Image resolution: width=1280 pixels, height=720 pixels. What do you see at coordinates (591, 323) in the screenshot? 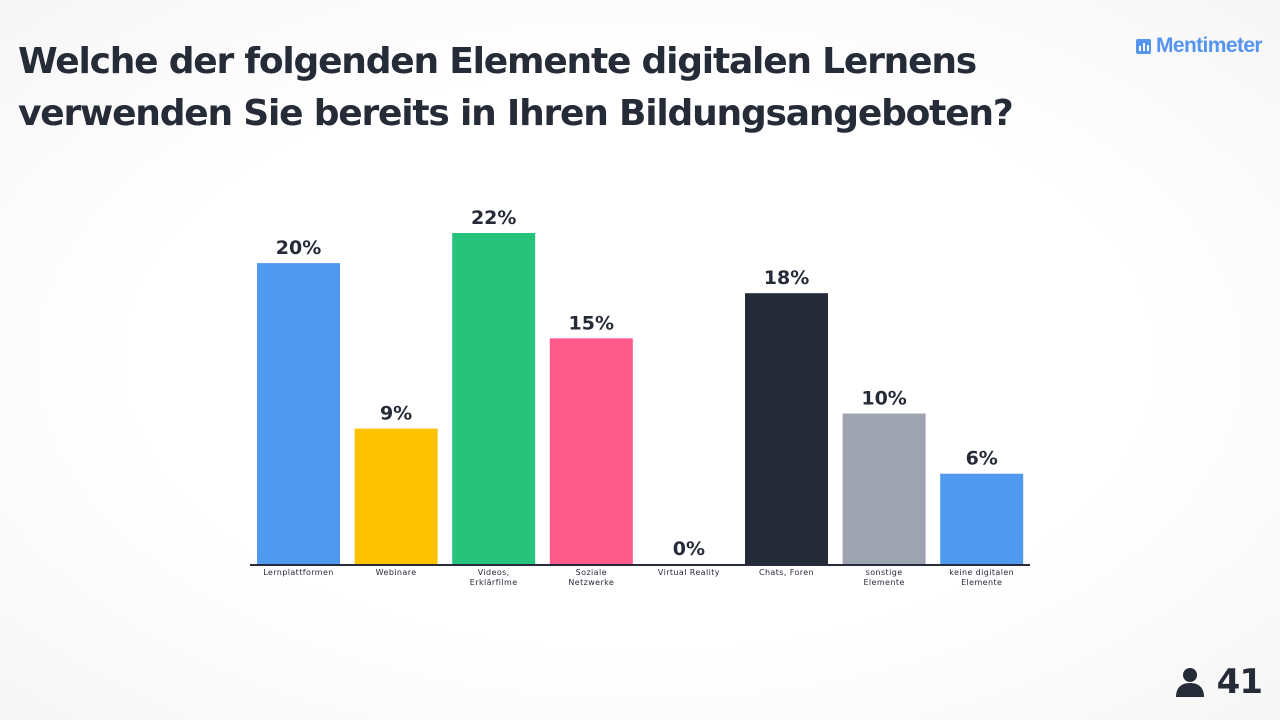
I see `value-label-3: 15%` at bounding box center [591, 323].